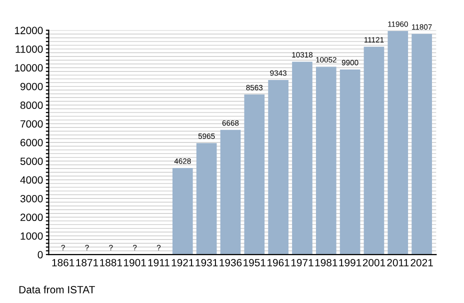 This screenshot has width=464, height=303. Describe the element at coordinates (421, 262) in the screenshot. I see `x-tick-label: 2021` at that location.